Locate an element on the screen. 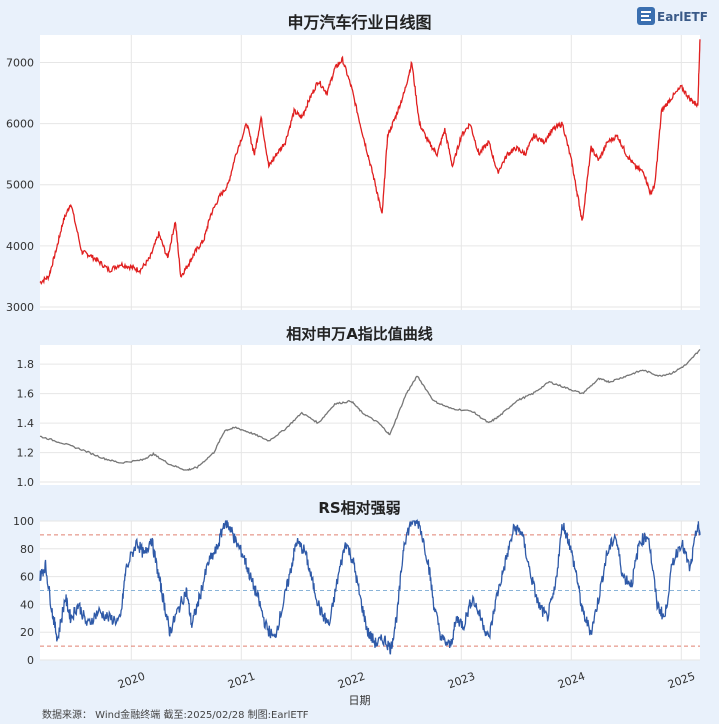 The width and height of the screenshot is (719, 724). y-tick-label: 1.6 is located at coordinates (26, 394).